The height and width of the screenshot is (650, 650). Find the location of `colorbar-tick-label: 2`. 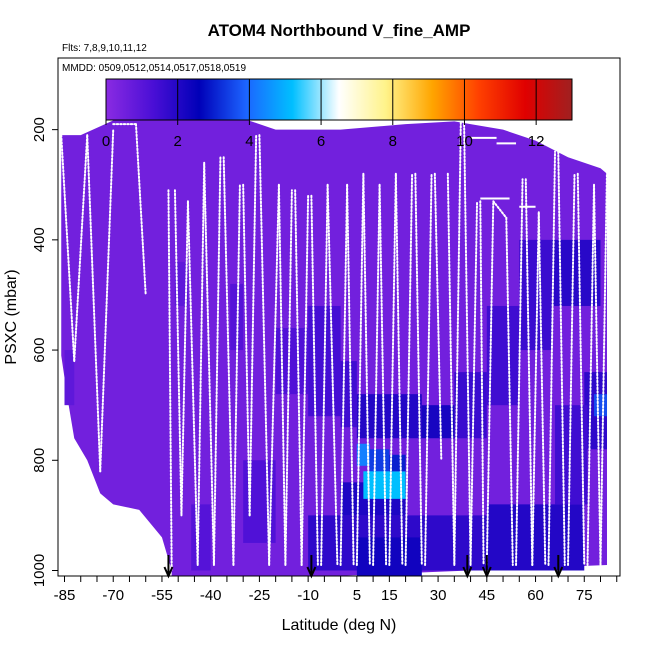

colorbar-tick-label: 2 is located at coordinates (178, 141).